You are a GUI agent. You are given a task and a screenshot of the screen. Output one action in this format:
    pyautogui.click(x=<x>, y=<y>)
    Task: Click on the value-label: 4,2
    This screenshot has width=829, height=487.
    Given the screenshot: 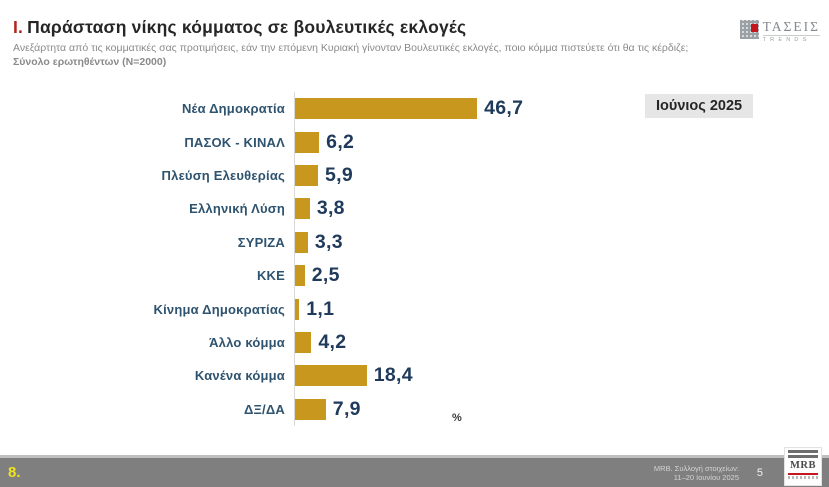 What is the action you would take?
    pyautogui.click(x=332, y=341)
    